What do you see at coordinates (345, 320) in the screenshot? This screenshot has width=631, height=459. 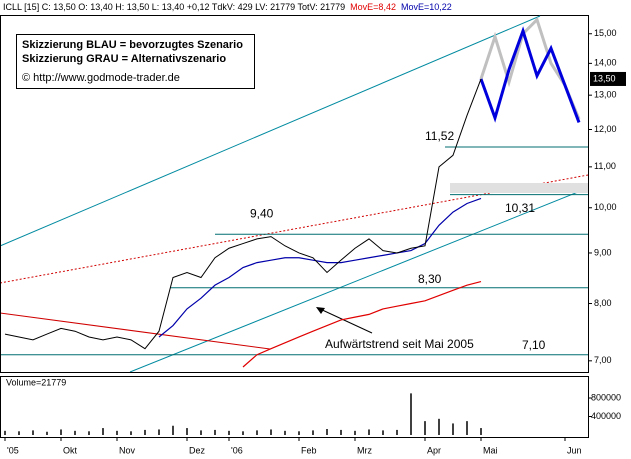 I see `annotation-arrow` at bounding box center [345, 320].